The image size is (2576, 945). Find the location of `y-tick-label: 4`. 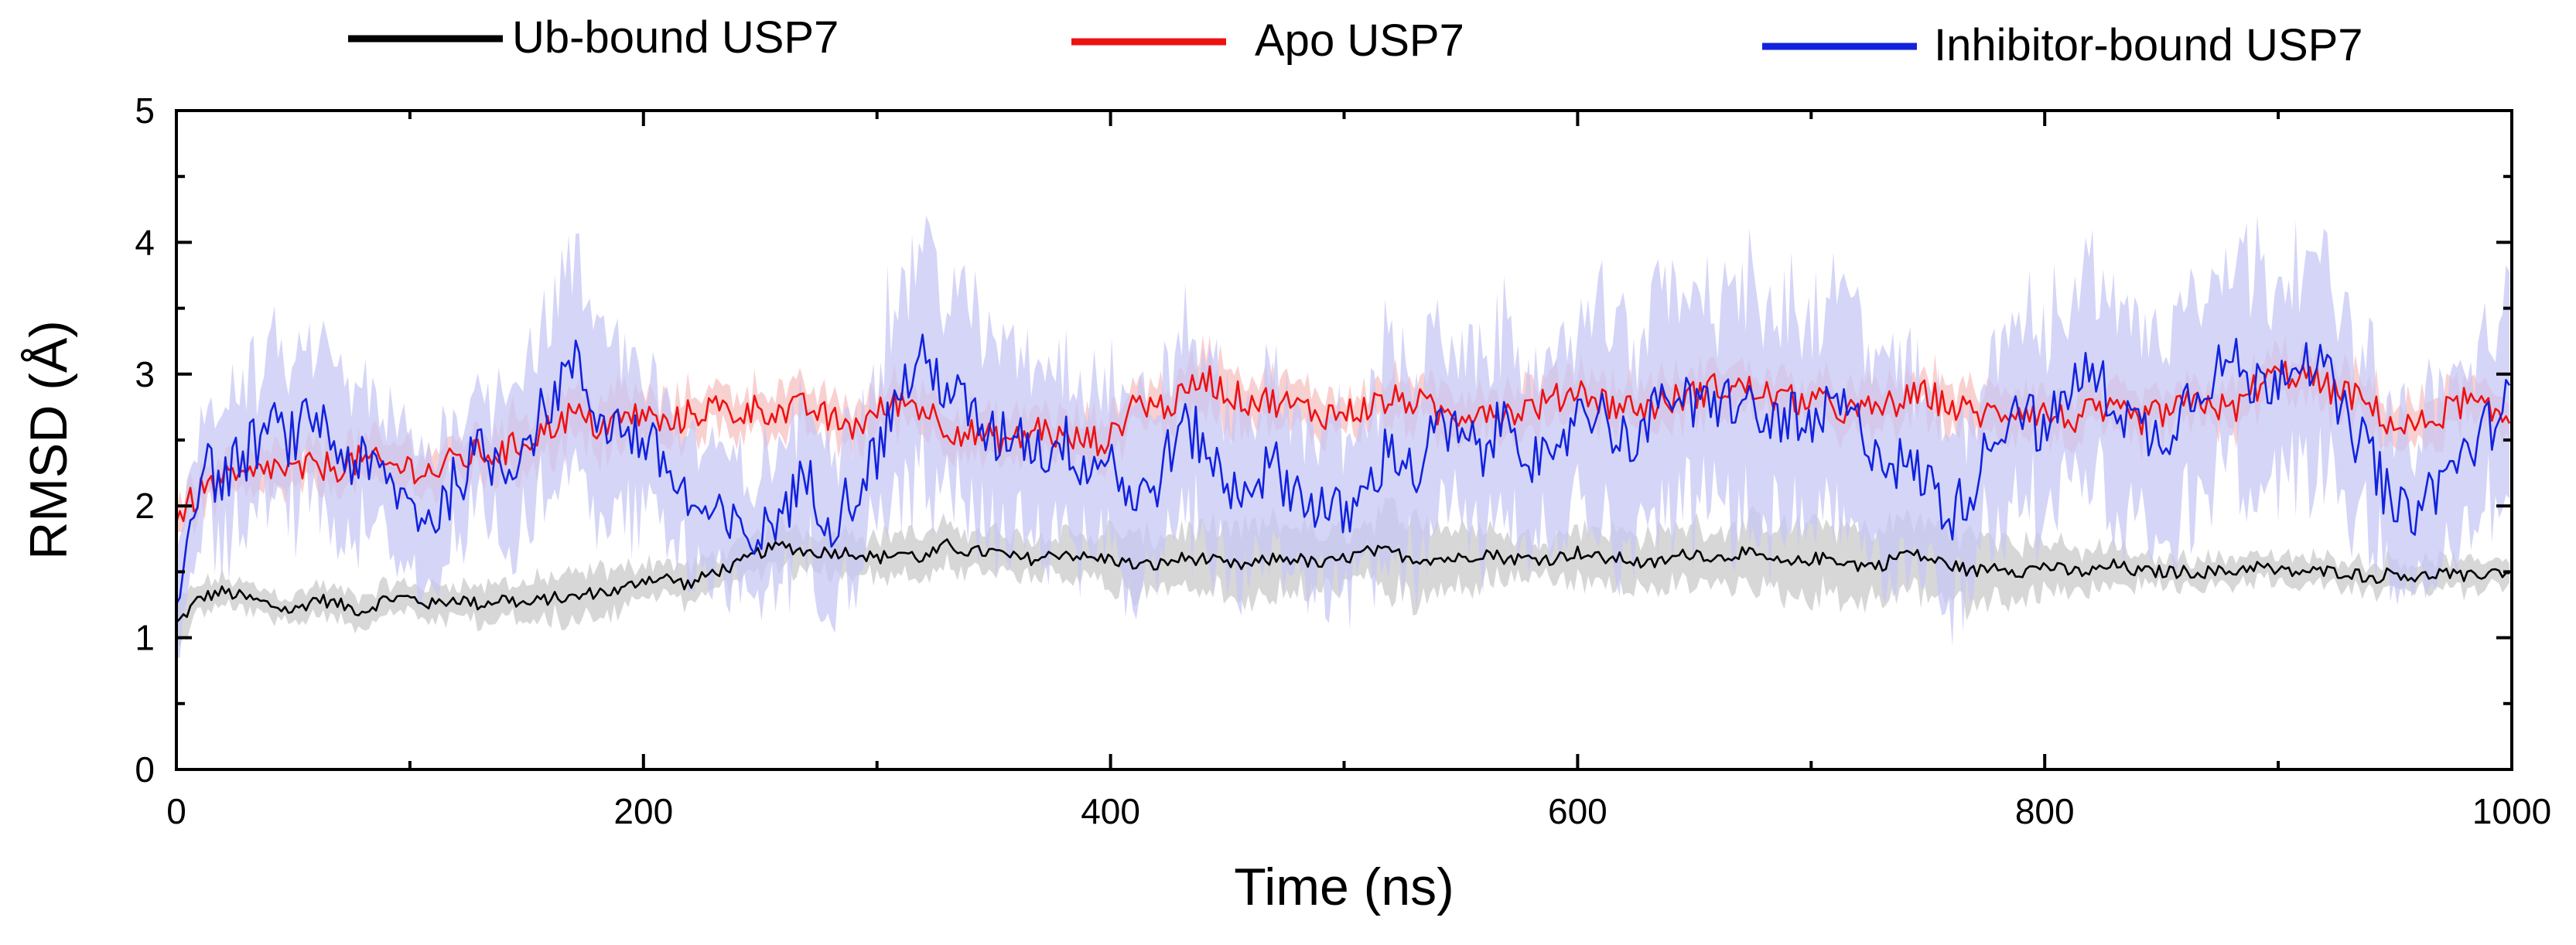

y-tick-label: 4 is located at coordinates (145, 242).